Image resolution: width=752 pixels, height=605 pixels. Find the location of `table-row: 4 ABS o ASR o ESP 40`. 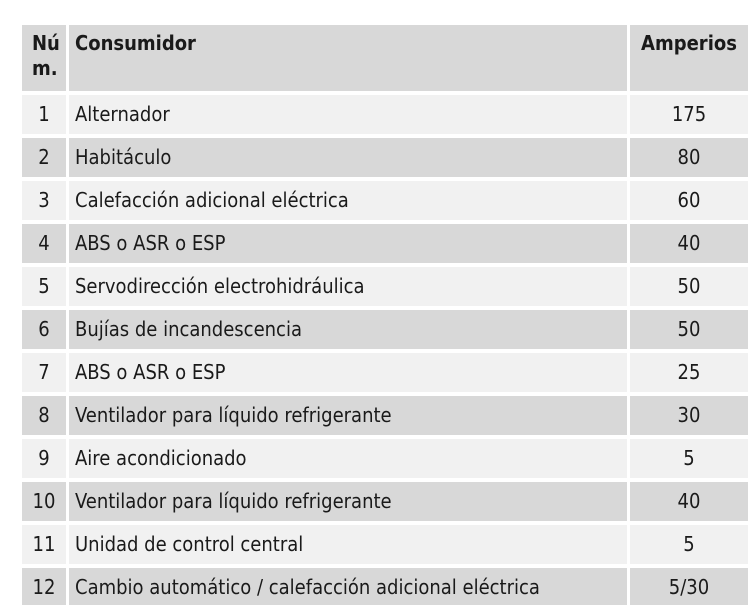

table-row: 4 ABS o ASR o ESP 40 is located at coordinates (385, 243).